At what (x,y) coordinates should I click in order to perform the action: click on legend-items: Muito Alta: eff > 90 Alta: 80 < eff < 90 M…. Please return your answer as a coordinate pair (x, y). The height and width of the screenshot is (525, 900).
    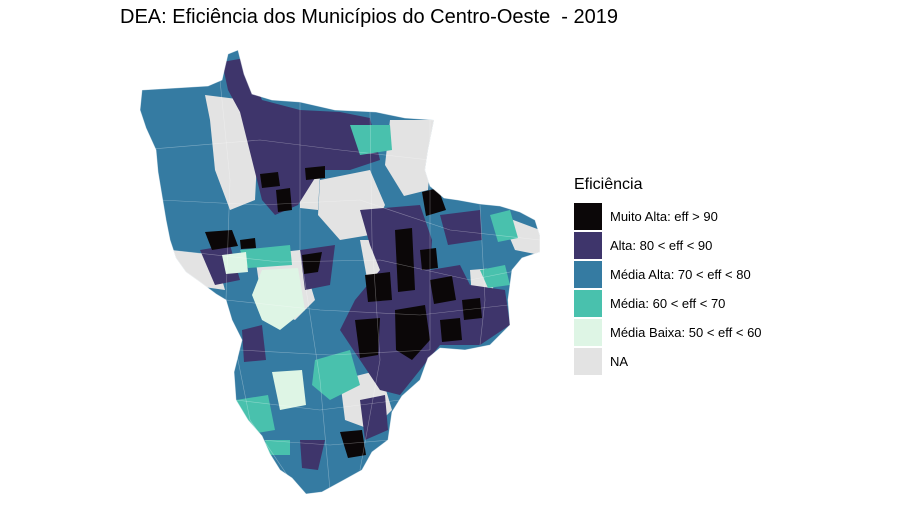
    Looking at the image, I should click on (668, 289).